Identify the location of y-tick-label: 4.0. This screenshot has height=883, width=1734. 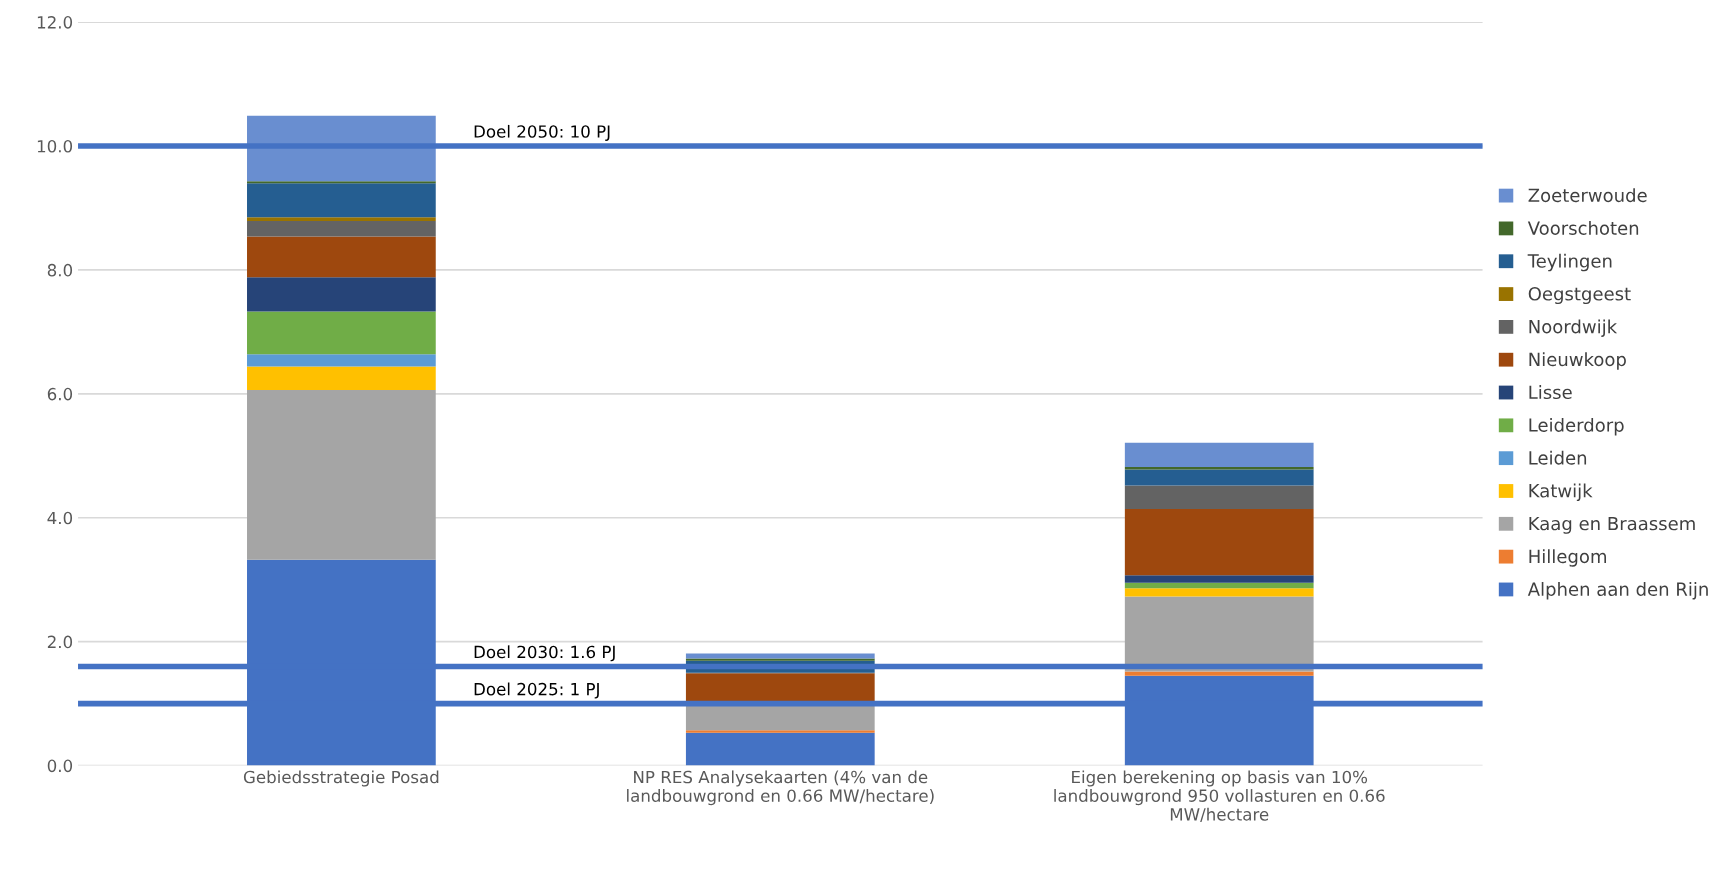
(60, 518).